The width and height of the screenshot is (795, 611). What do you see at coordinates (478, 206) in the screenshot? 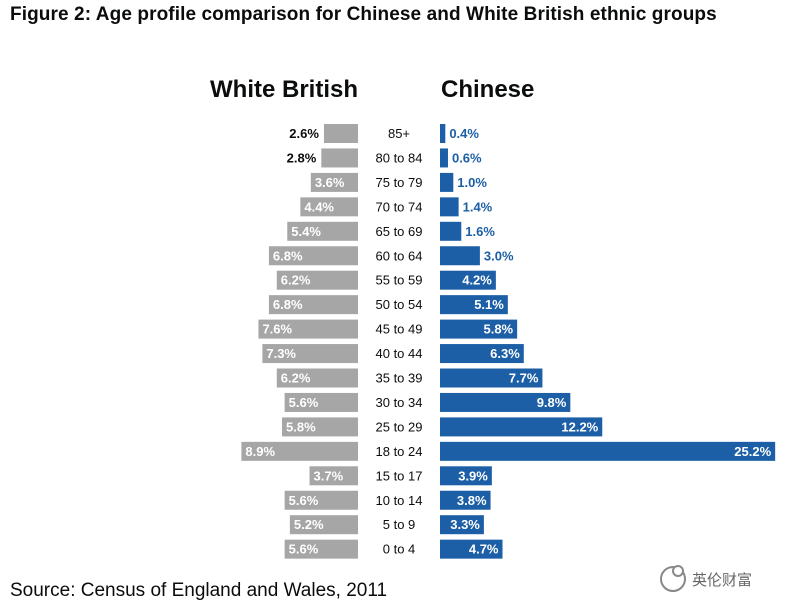
I see `chinese-value-label: 1.4%` at bounding box center [478, 206].